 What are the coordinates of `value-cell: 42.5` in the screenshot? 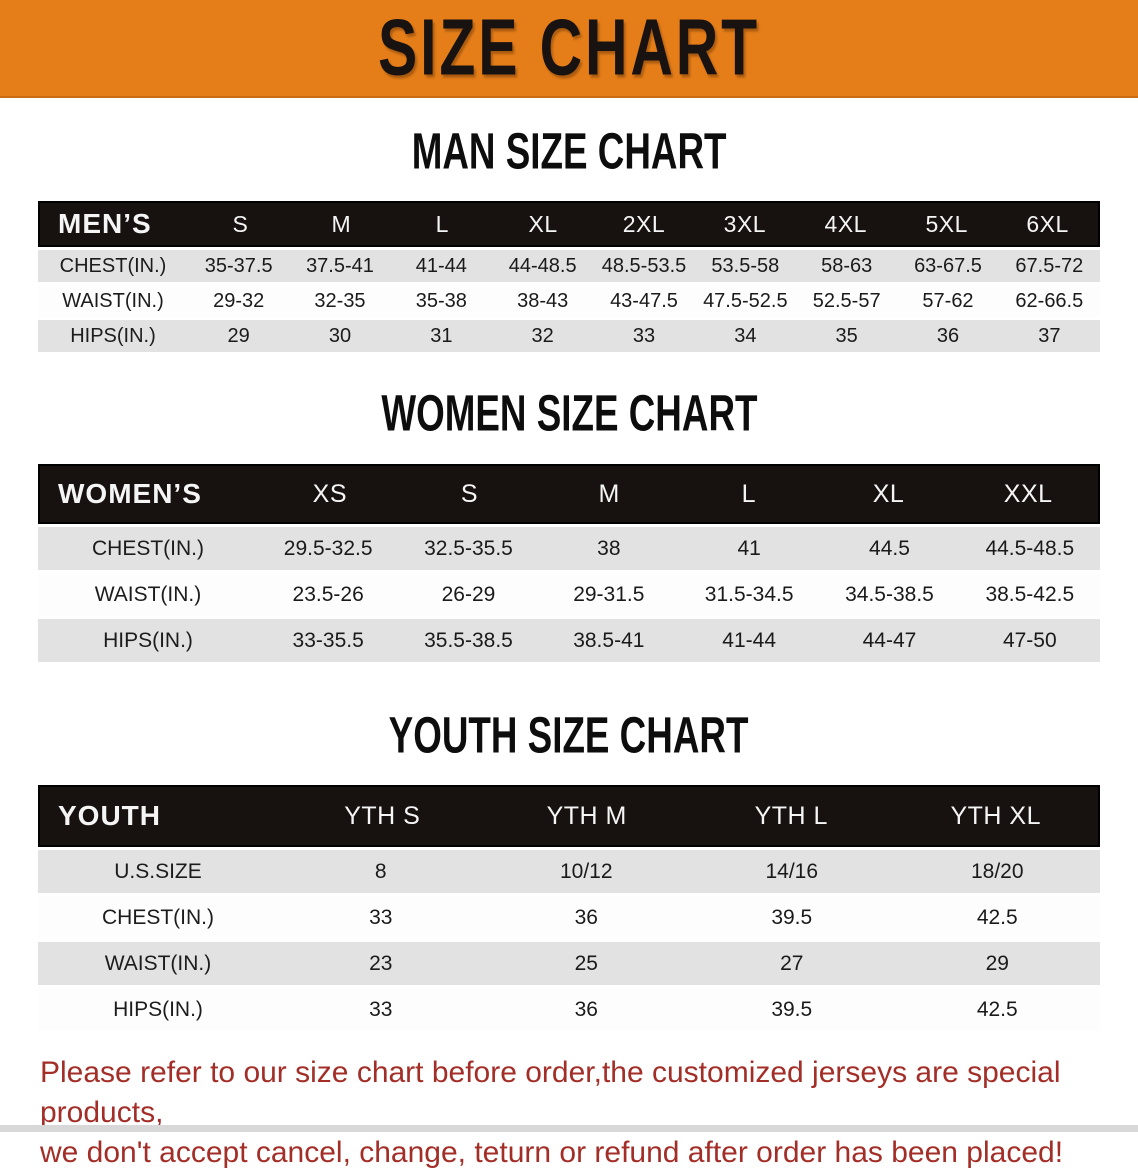 It's located at (997, 1009).